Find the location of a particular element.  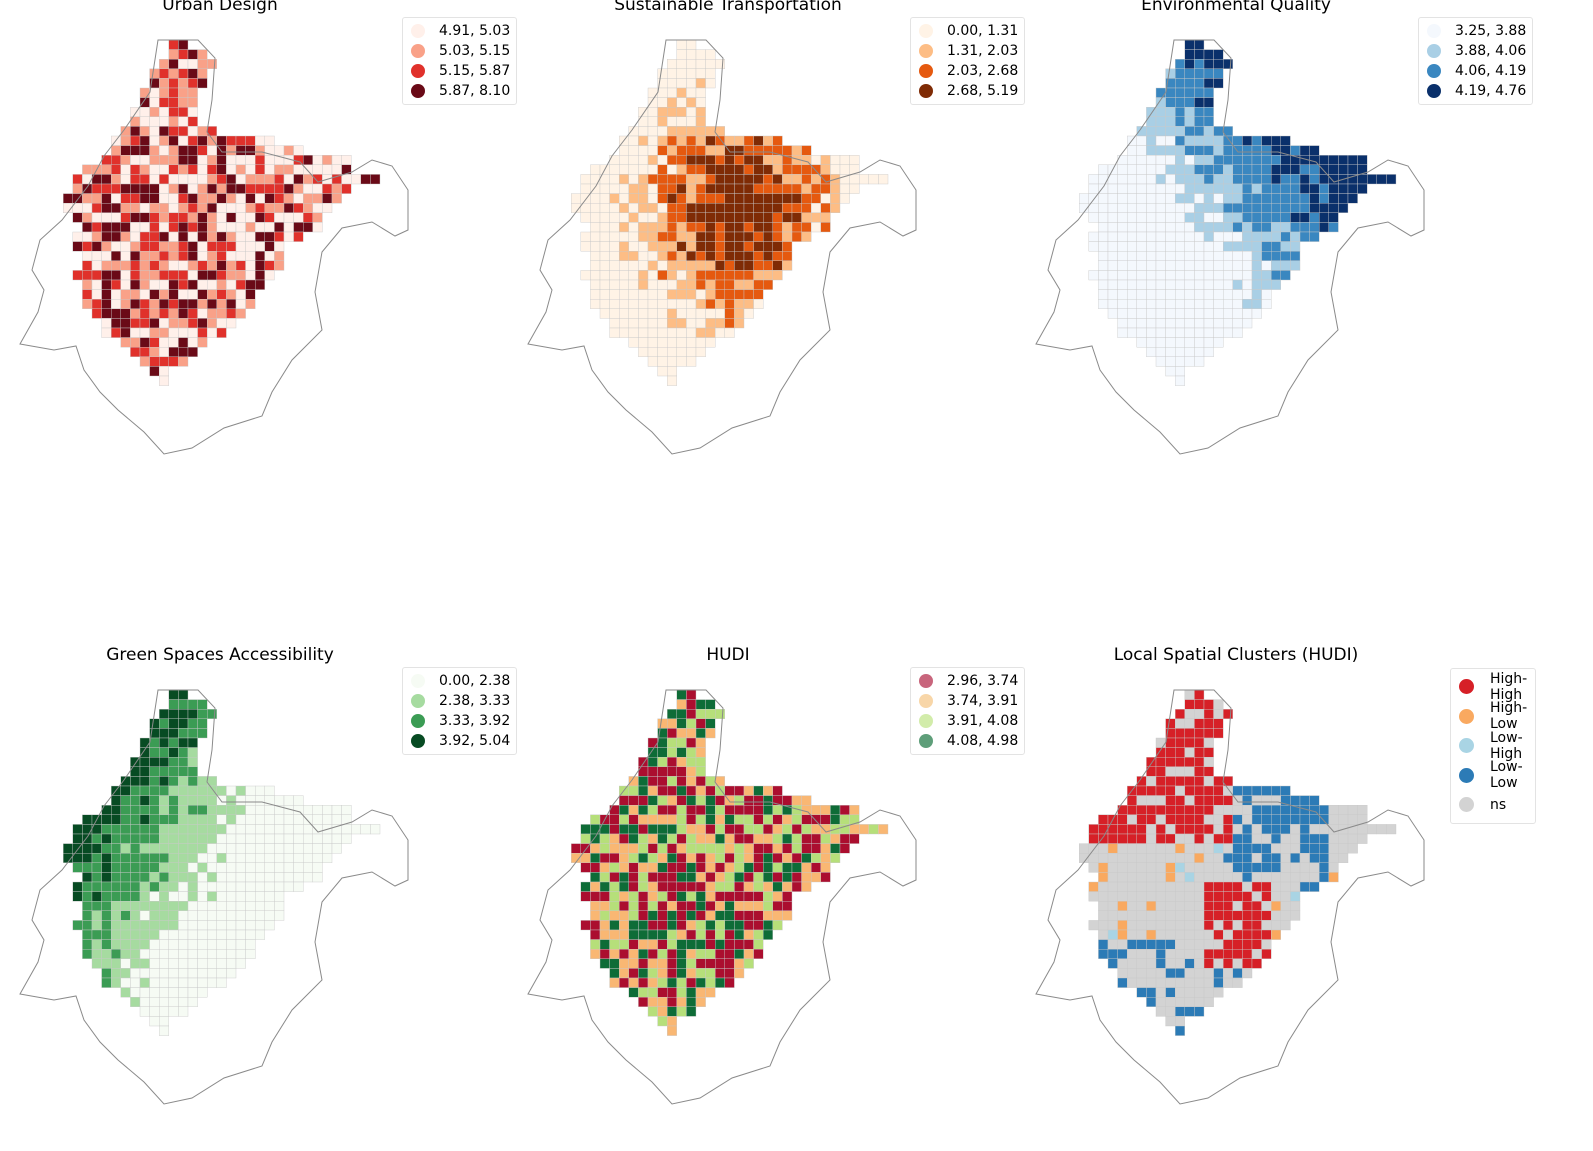

boundary-outline is located at coordinates (722, 897).